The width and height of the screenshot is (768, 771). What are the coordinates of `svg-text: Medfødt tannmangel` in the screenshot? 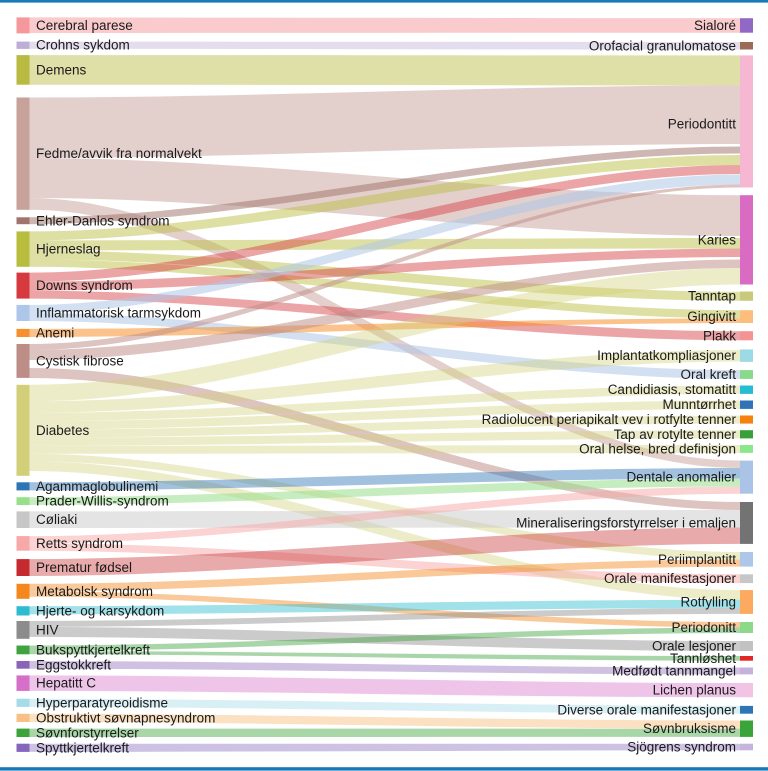 It's located at (674, 671).